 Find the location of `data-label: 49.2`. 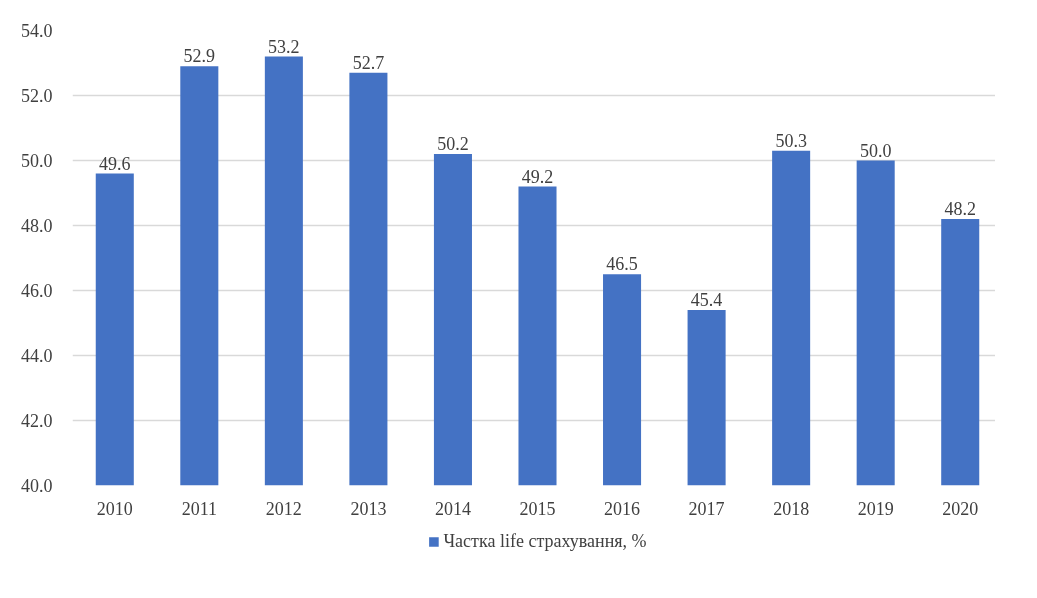

data-label: 49.2 is located at coordinates (537, 176).